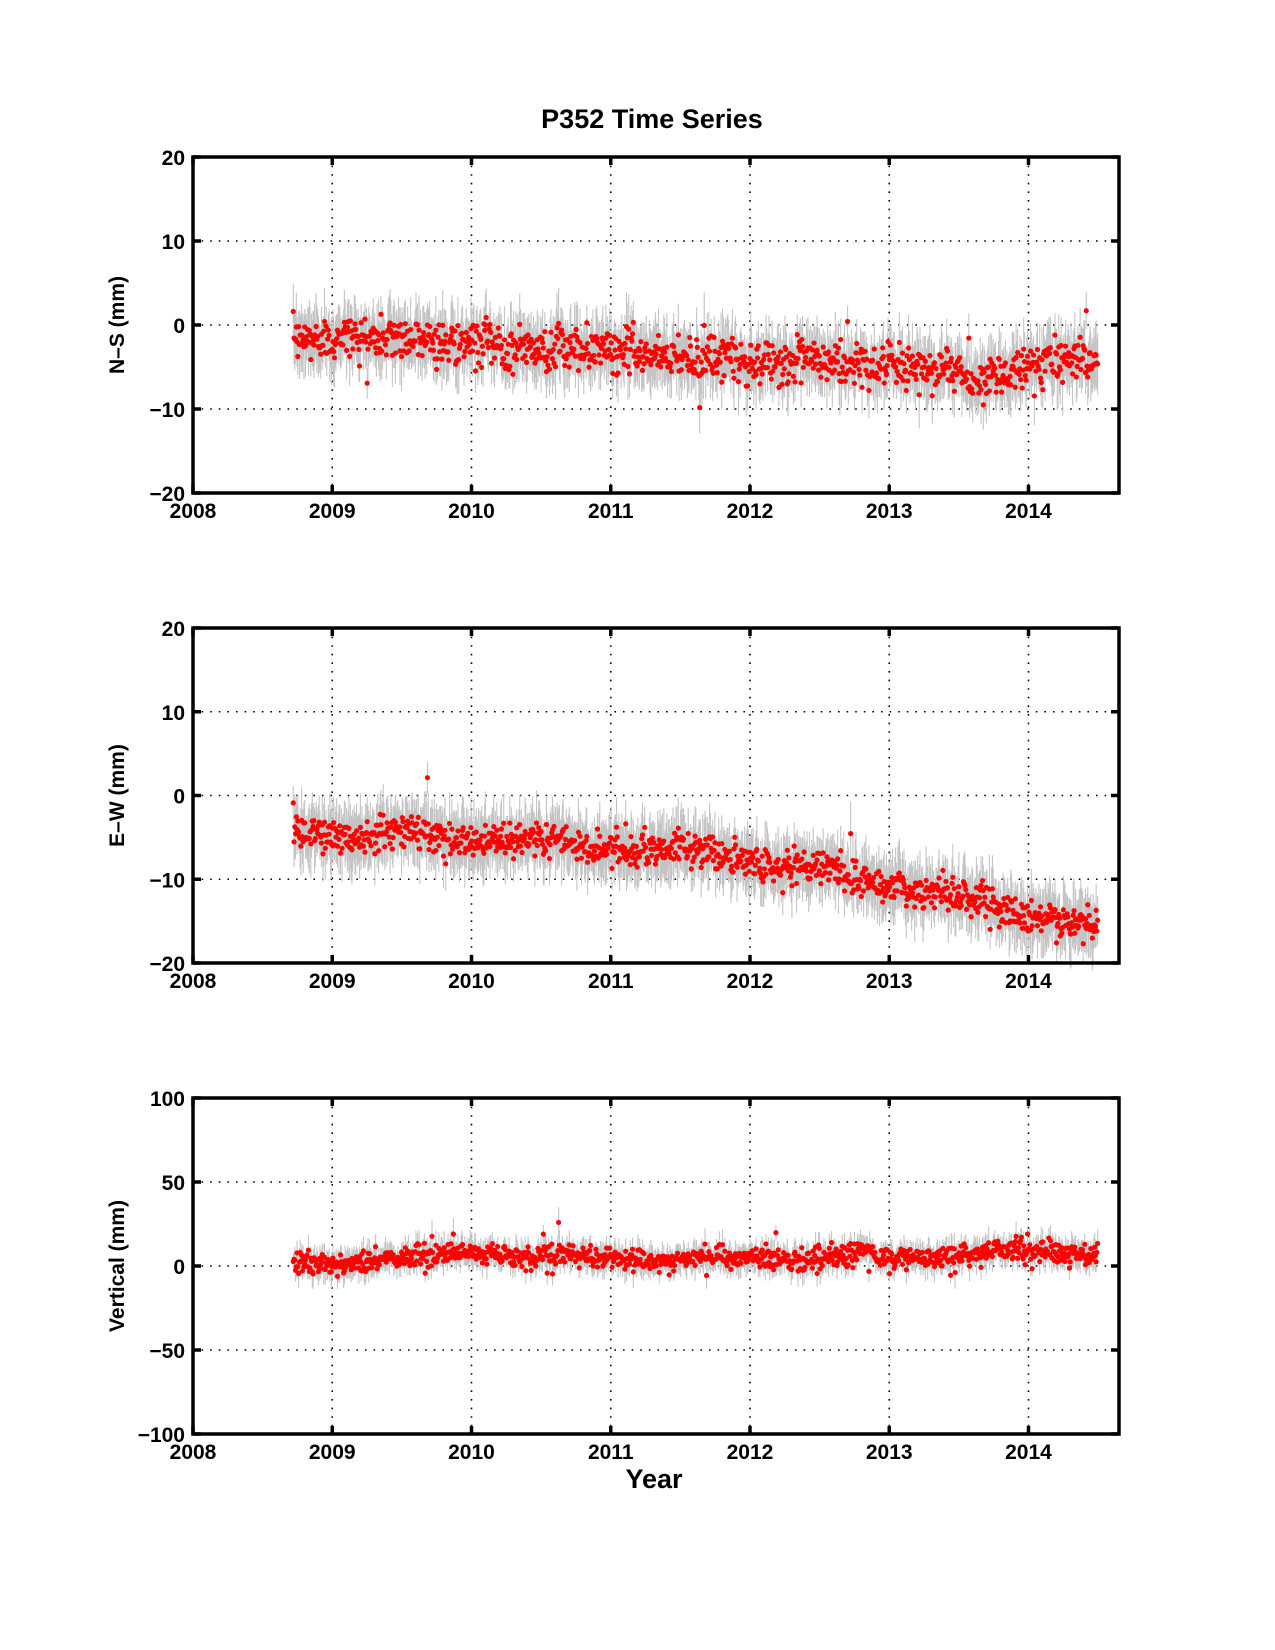 The height and width of the screenshot is (1650, 1275). Describe the element at coordinates (332, 511) in the screenshot. I see `x-tick-label: 2009` at that location.